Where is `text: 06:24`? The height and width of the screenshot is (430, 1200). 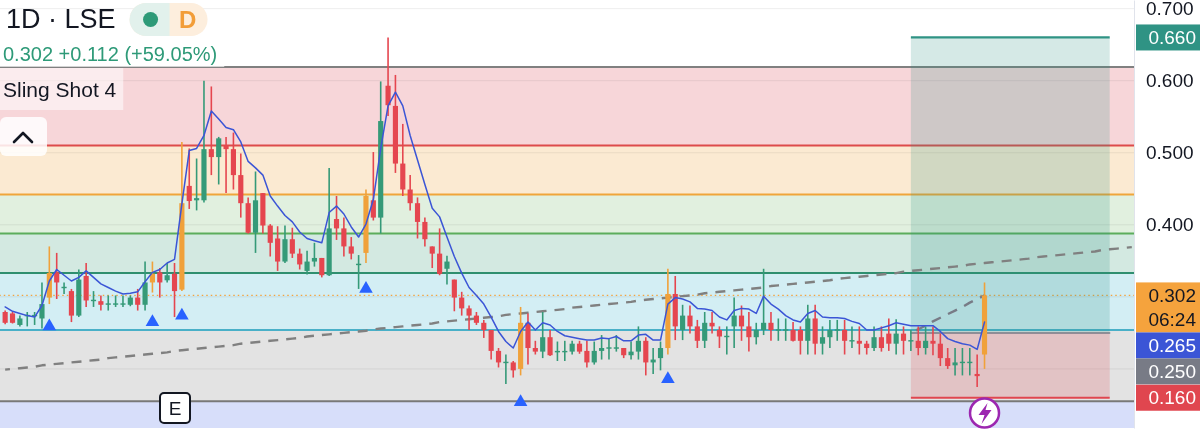
text: 06:24 is located at coordinates (1172, 320).